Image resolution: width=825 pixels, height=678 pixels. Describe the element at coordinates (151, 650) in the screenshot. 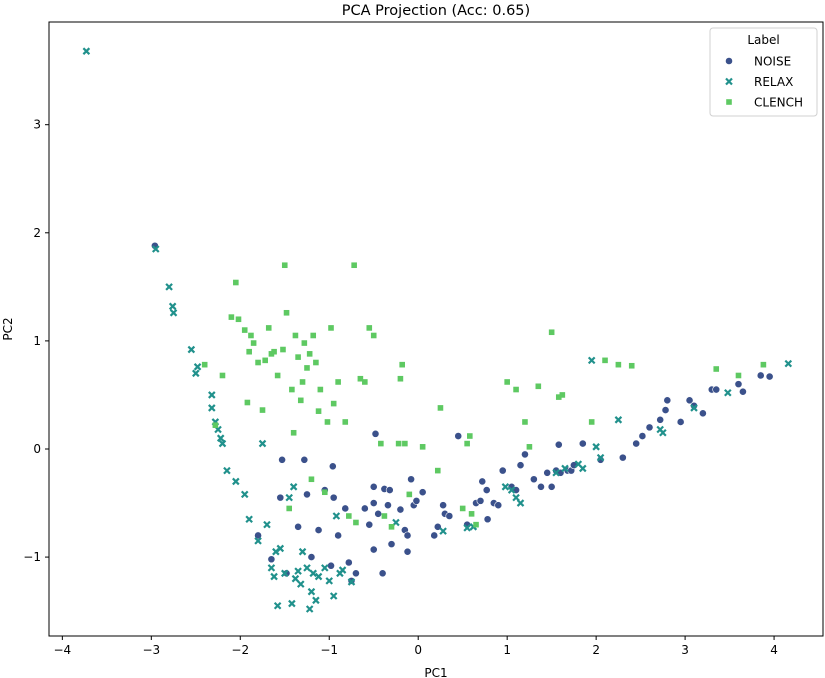

I see `x-tick-label: −3` at that location.